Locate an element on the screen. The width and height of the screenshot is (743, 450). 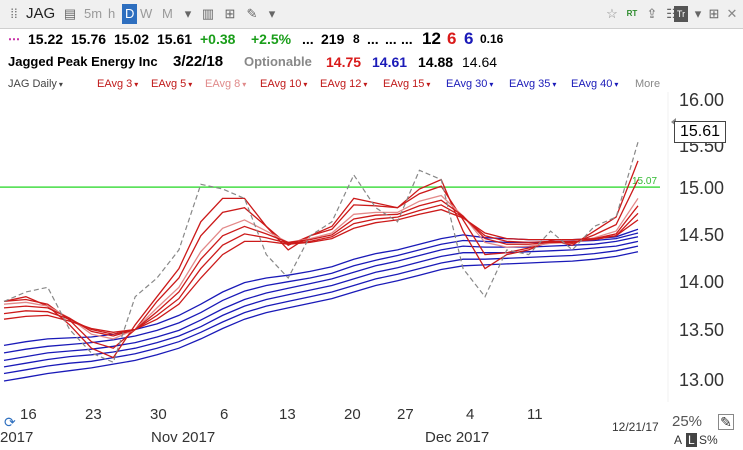
company-name: Jagged Peak Energy Inc is located at coordinates (83, 61).